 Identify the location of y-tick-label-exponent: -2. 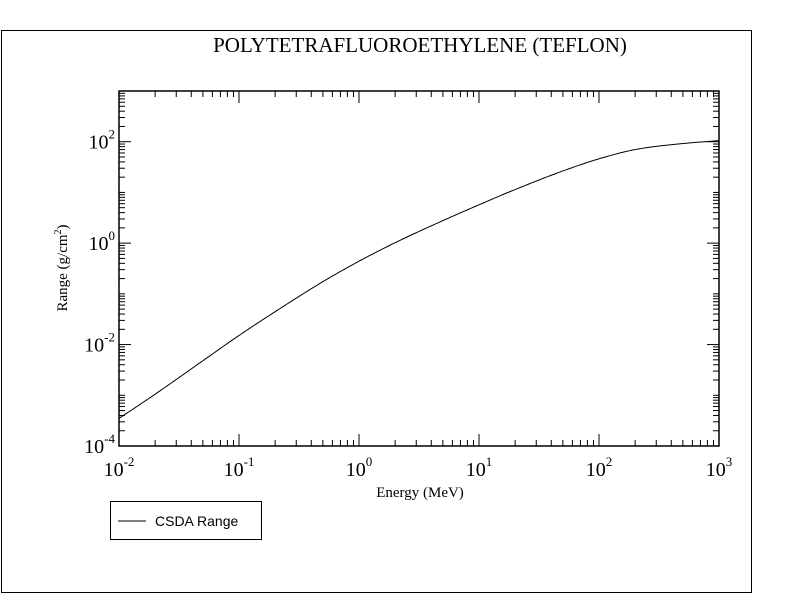
(109, 337).